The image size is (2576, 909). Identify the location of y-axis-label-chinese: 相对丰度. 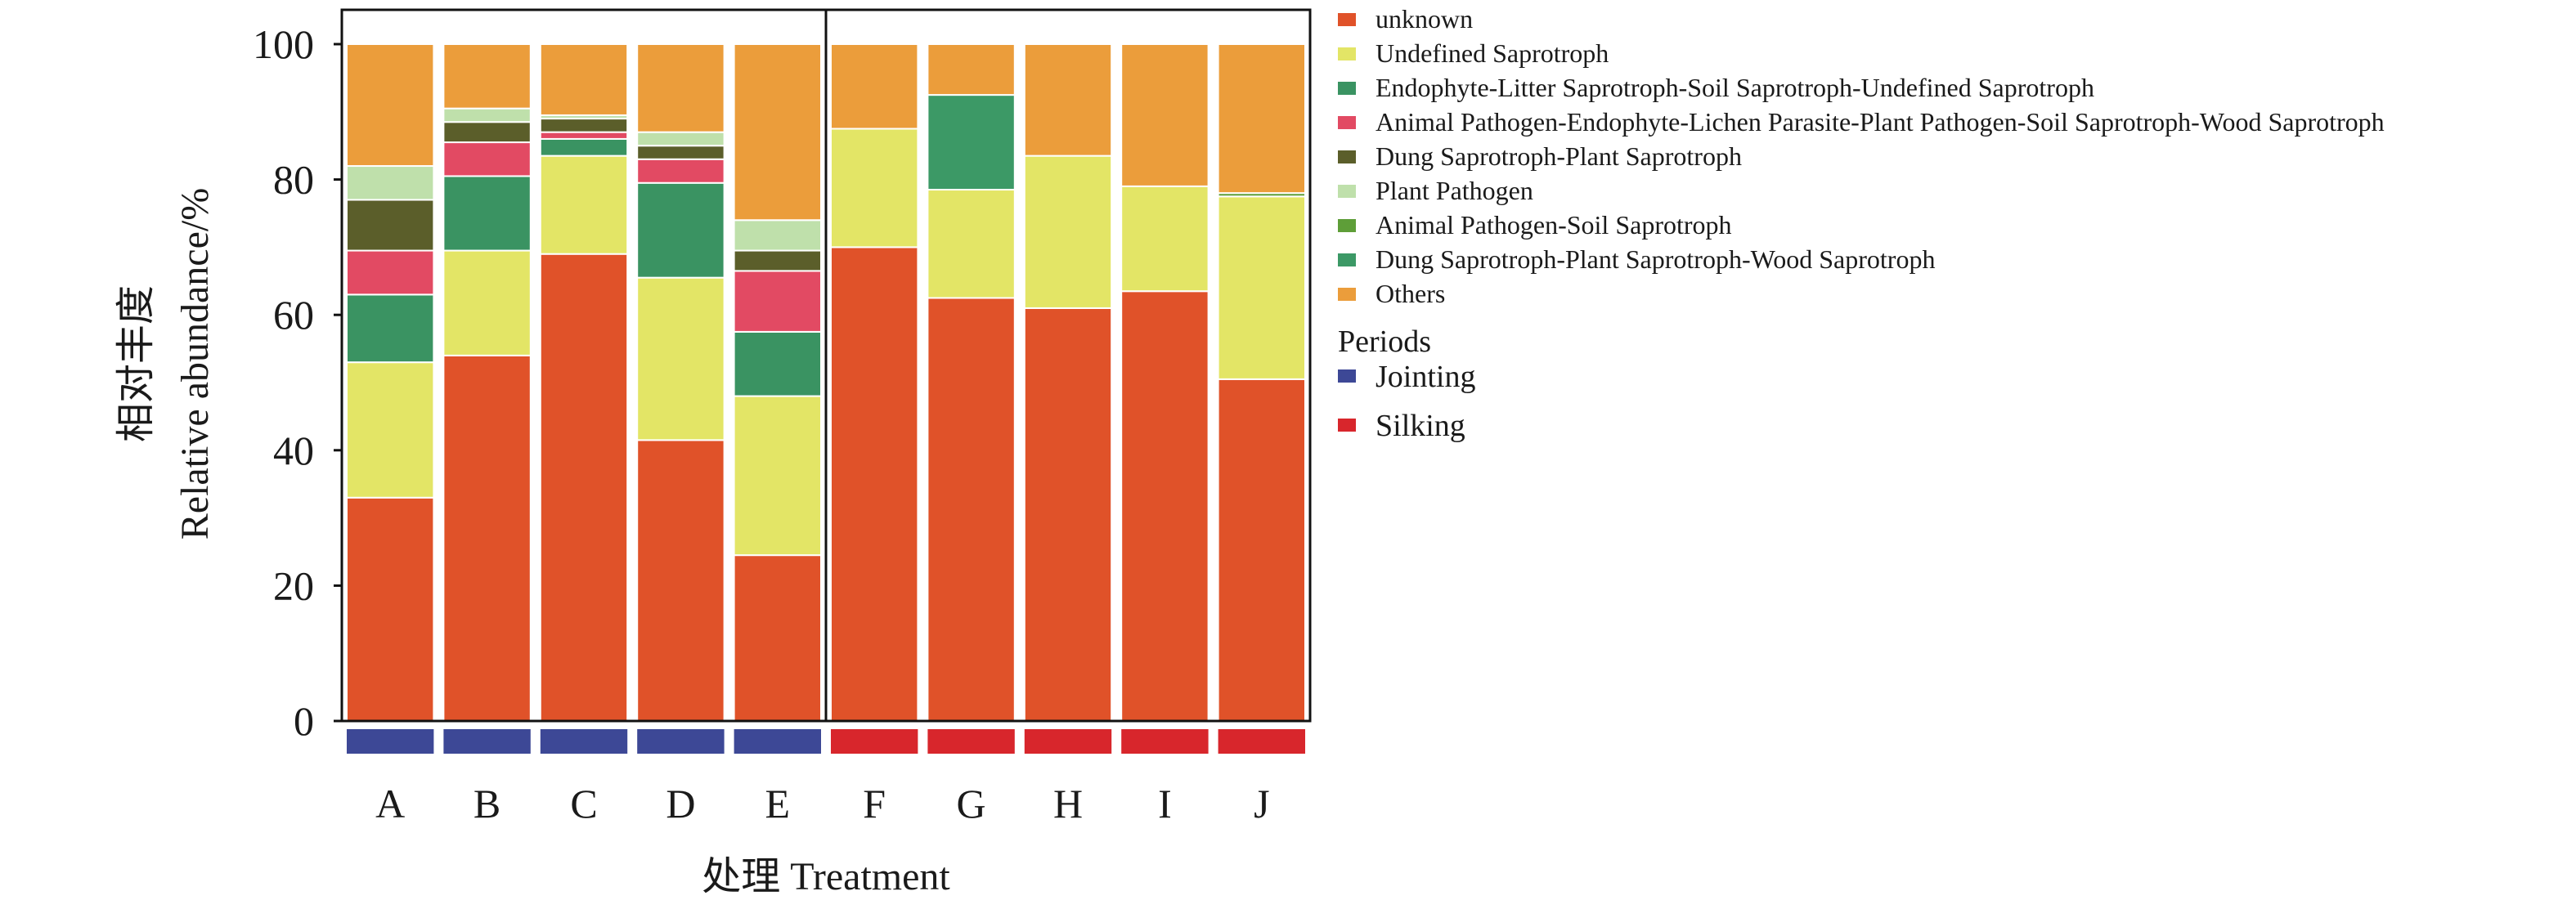
(136, 364).